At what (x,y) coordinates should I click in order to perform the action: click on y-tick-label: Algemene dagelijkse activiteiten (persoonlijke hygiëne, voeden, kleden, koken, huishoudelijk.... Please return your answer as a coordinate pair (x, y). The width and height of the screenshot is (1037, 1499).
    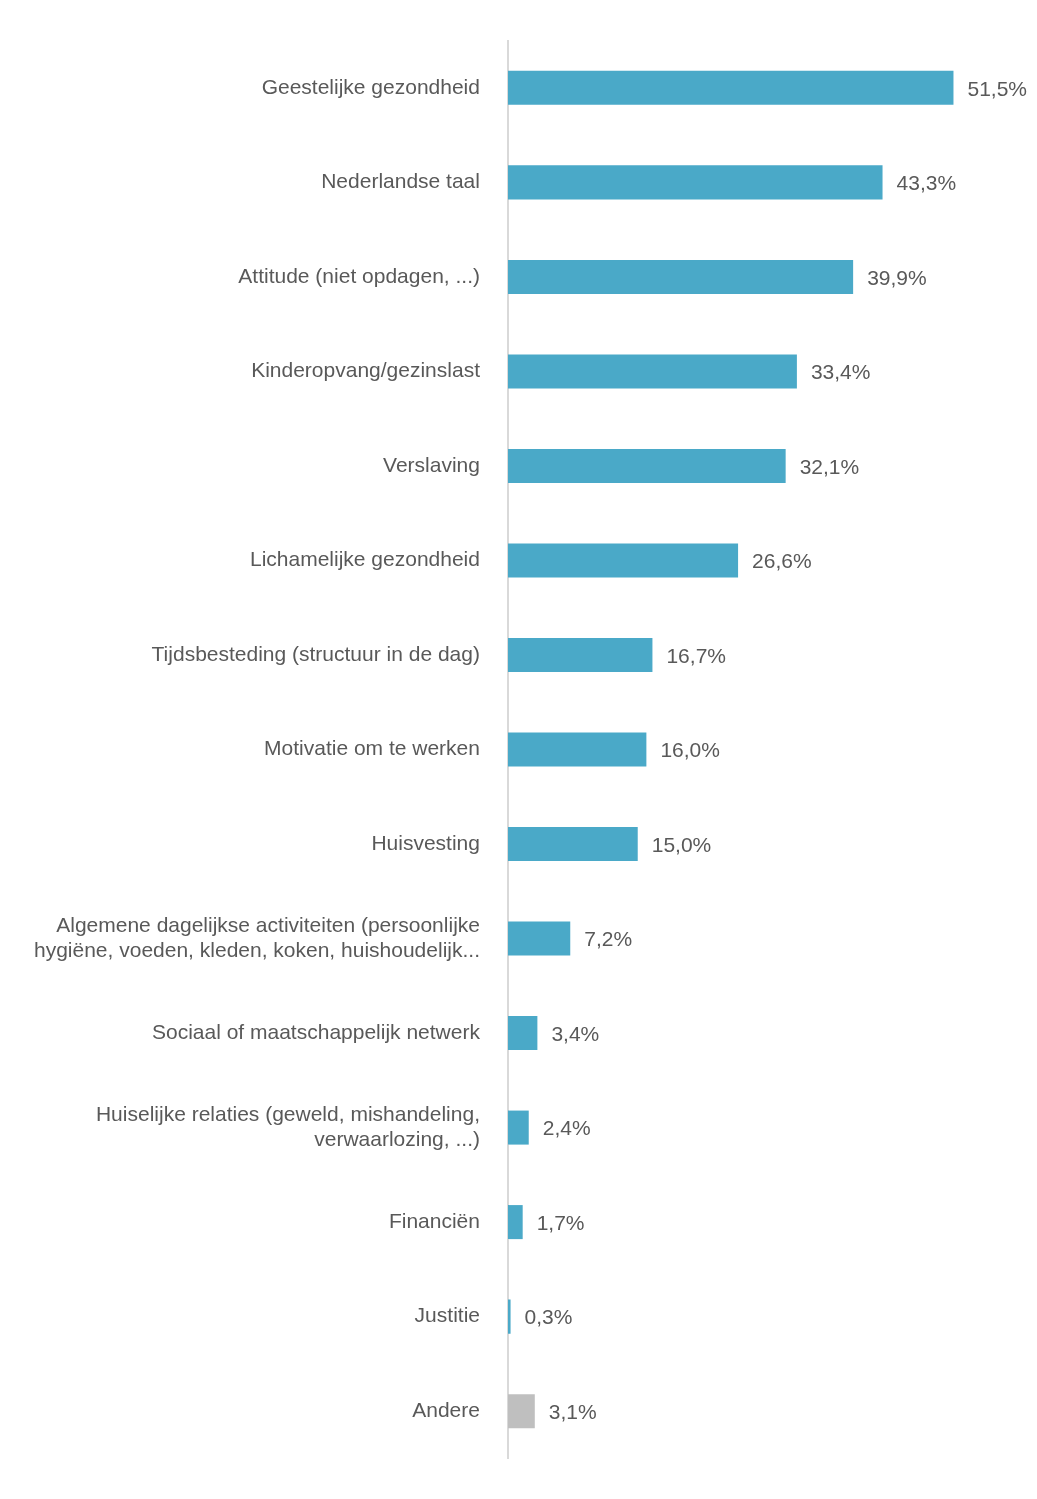
    Looking at the image, I should click on (256, 936).